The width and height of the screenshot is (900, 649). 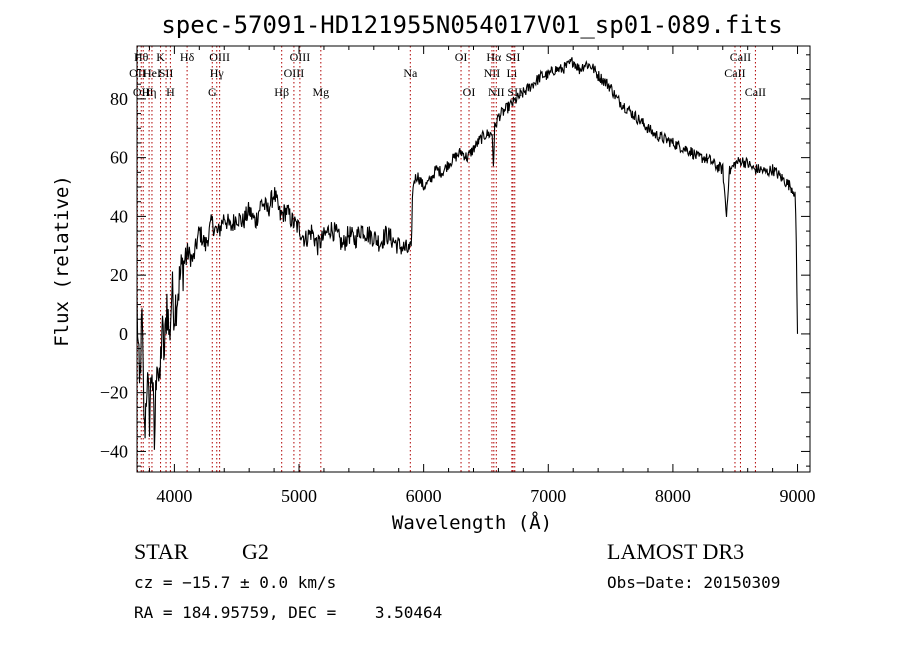 What do you see at coordinates (235, 582) in the screenshot?
I see `redshift-cz: cz = −15.7 ± 0.0 km/s` at bounding box center [235, 582].